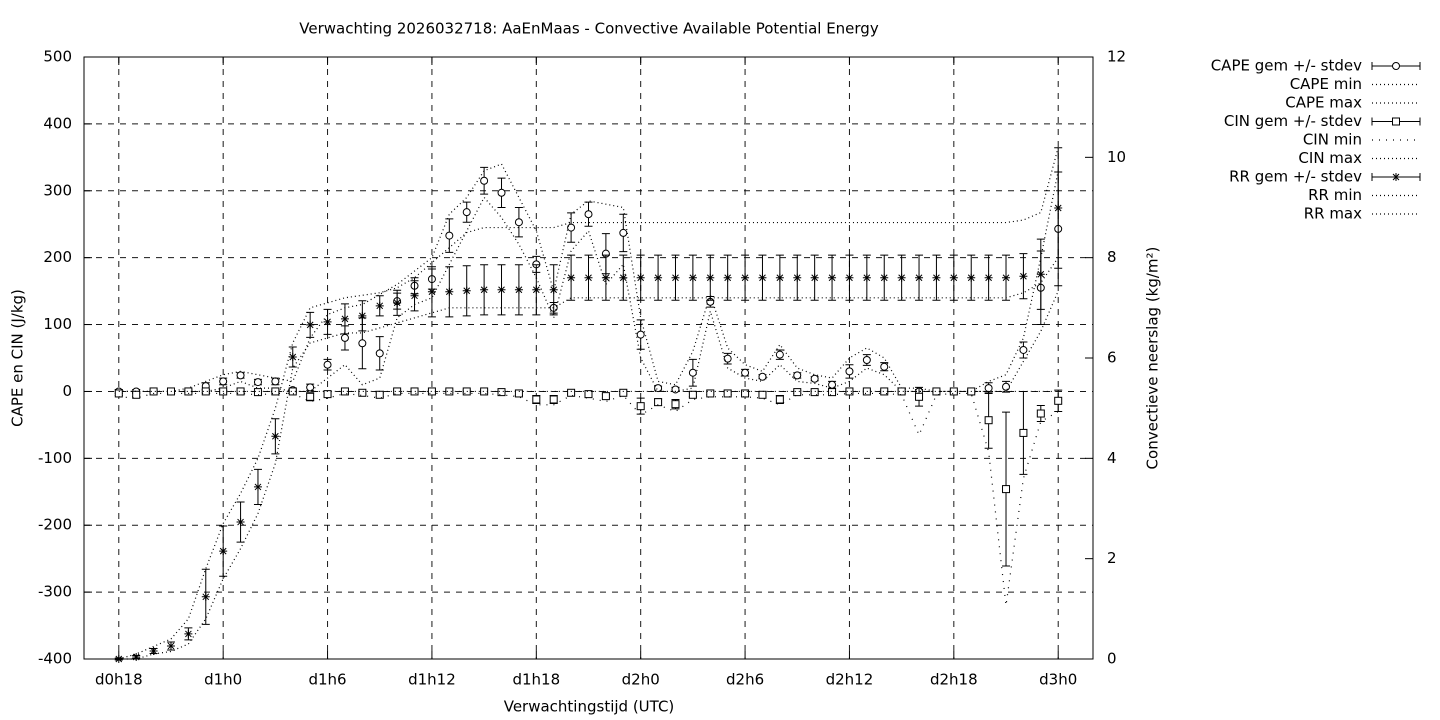 The width and height of the screenshot is (1440, 720). What do you see at coordinates (1112, 358) in the screenshot?
I see `y2-tick-label: 6` at bounding box center [1112, 358].